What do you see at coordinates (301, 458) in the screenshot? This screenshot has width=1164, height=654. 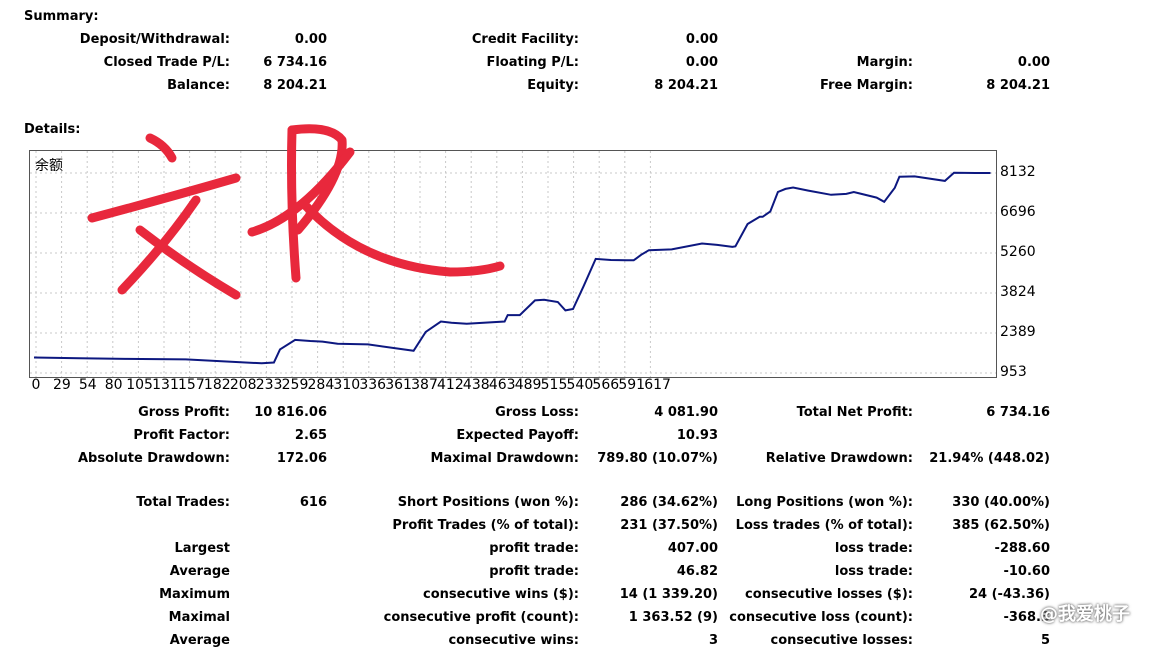 I see `stats-value: 172.06` at bounding box center [301, 458].